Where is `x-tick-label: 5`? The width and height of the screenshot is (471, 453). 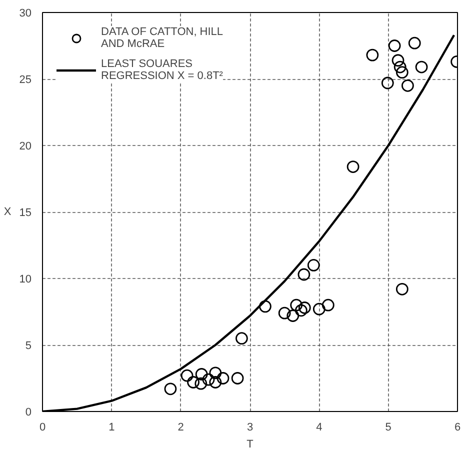
x-tick-label: 5 is located at coordinates (388, 428).